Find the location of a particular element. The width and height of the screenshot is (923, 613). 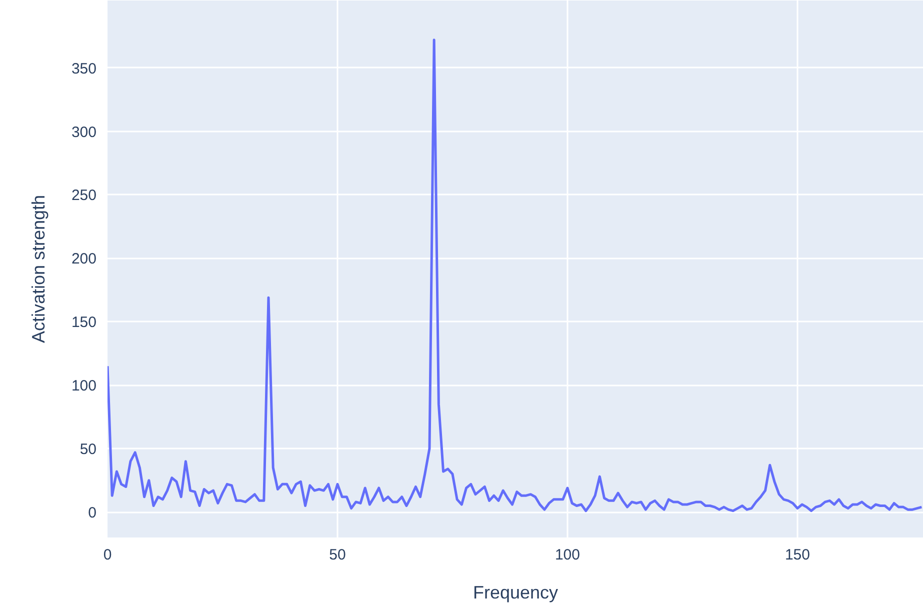

y-tick-label: 100 is located at coordinates (84, 386).